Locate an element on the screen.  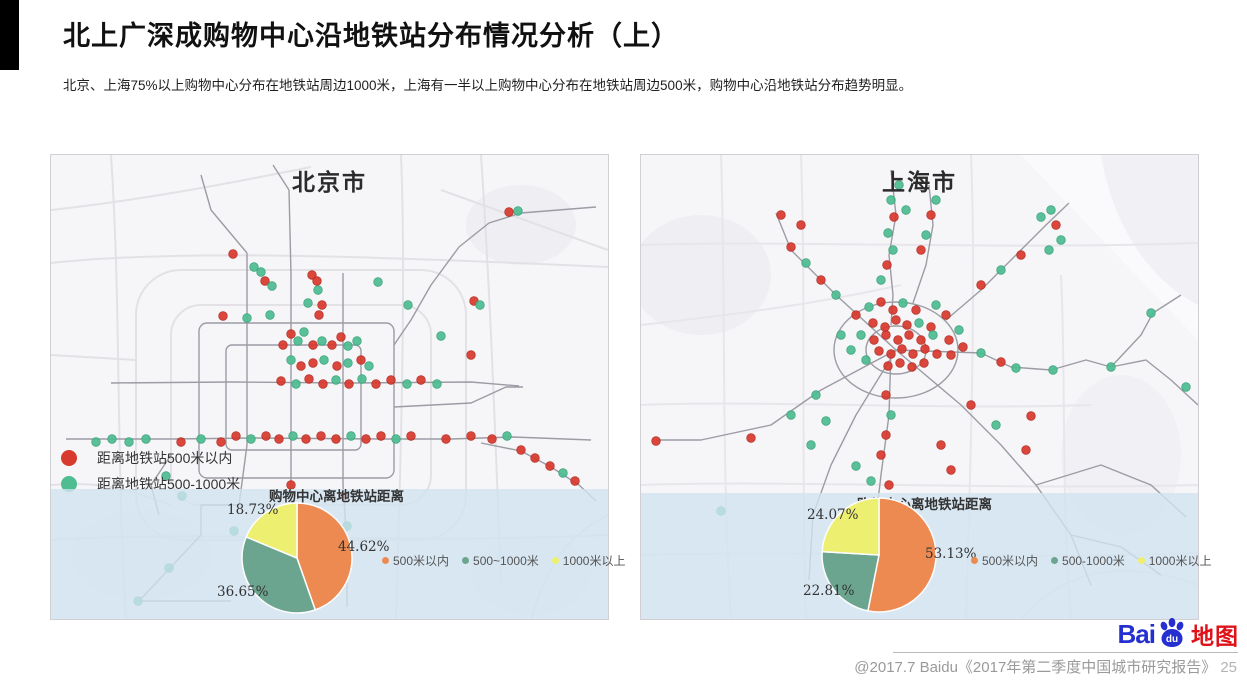
pie-legend-item: 500~1000米 is located at coordinates (500, 560).